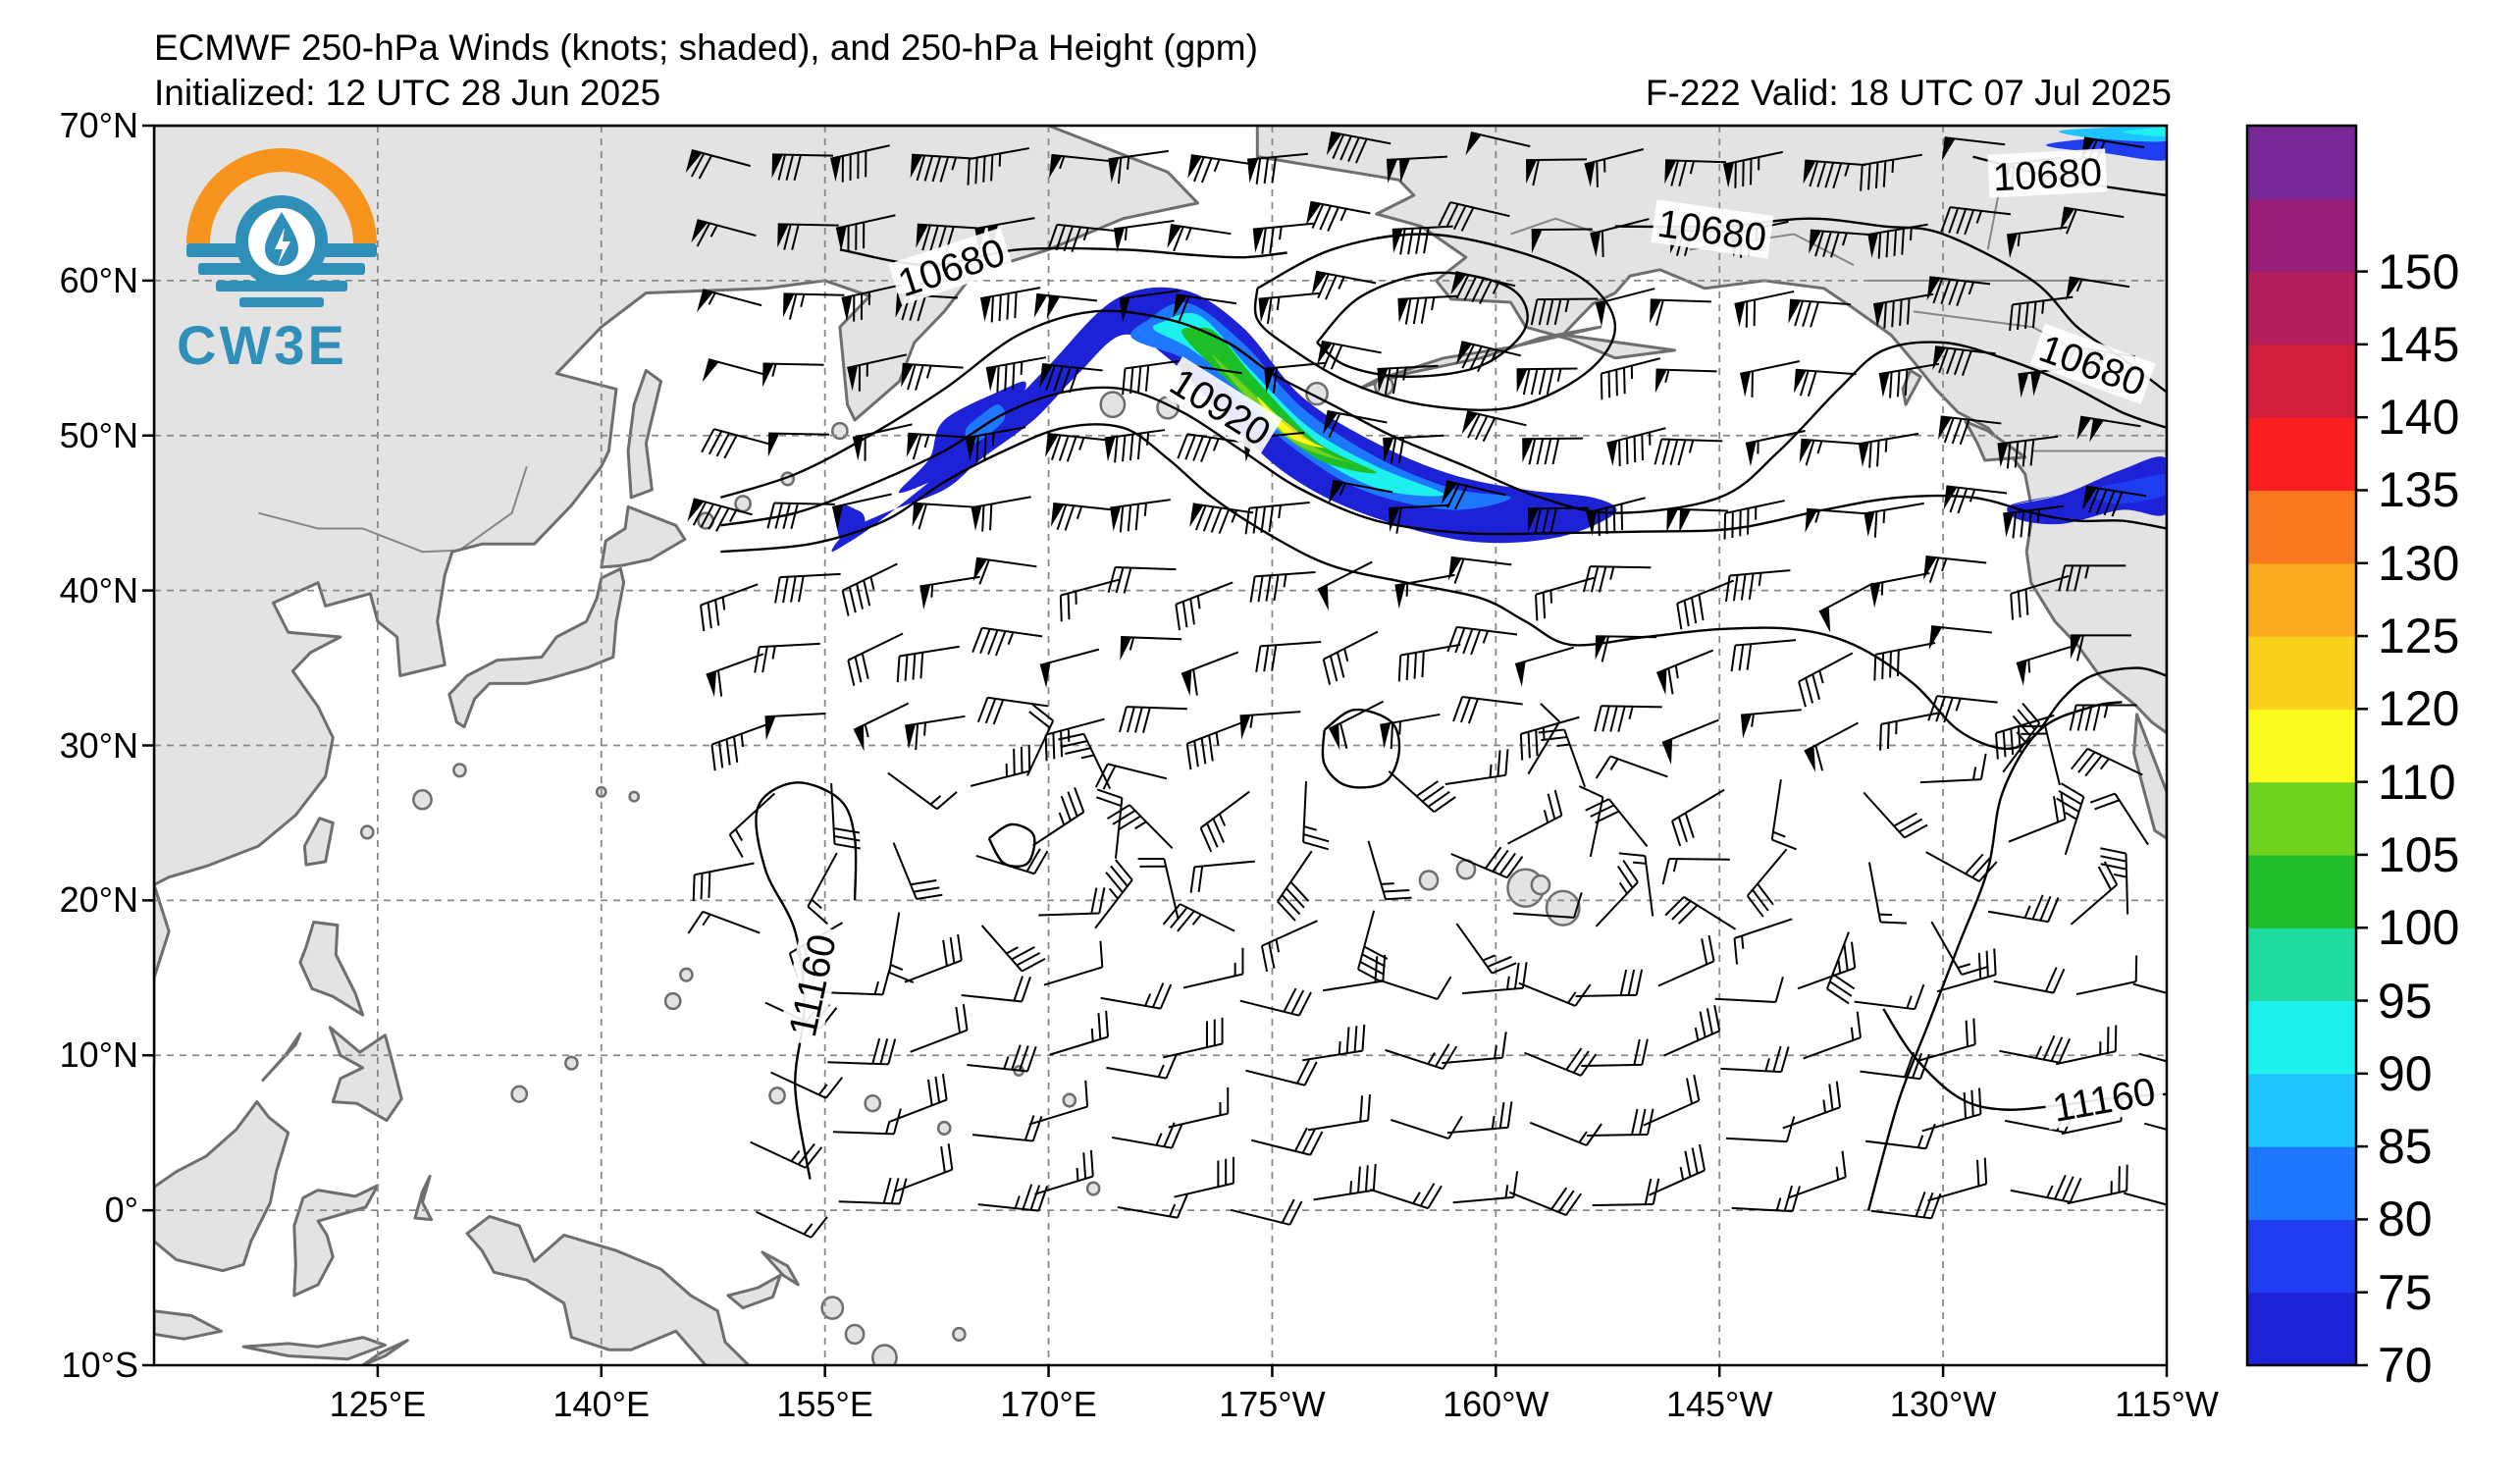  What do you see at coordinates (2405, 1001) in the screenshot?
I see `colorbar-label: 95` at bounding box center [2405, 1001].